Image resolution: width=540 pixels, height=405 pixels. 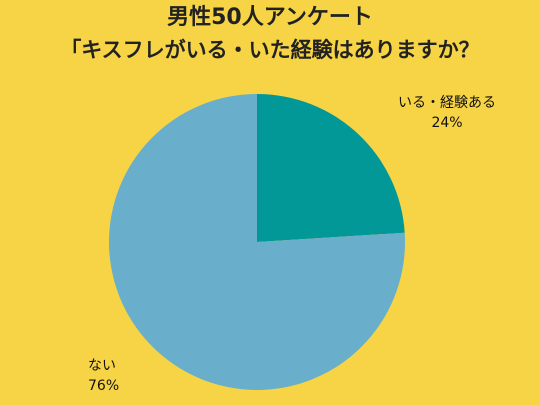 What do you see at coordinates (270, 50) in the screenshot?
I see `chart-subtitle: 「キスフレがいる・いた経験はありますか？` at bounding box center [270, 50].